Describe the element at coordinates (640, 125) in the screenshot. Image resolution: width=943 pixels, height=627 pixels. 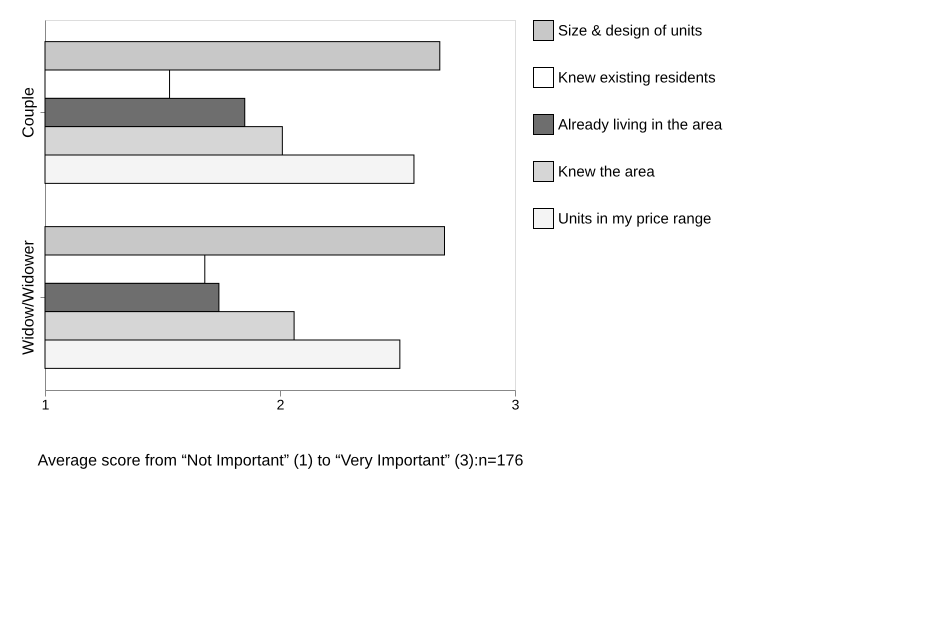
I see `legend-label: Already living in the area` at that location.